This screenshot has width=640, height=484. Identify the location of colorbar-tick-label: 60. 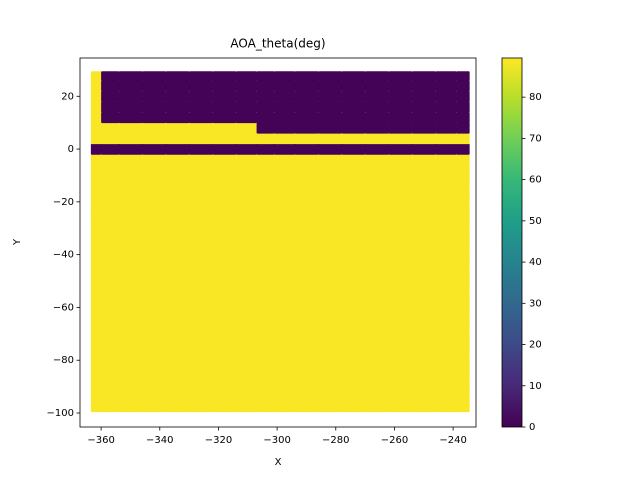
(535, 180).